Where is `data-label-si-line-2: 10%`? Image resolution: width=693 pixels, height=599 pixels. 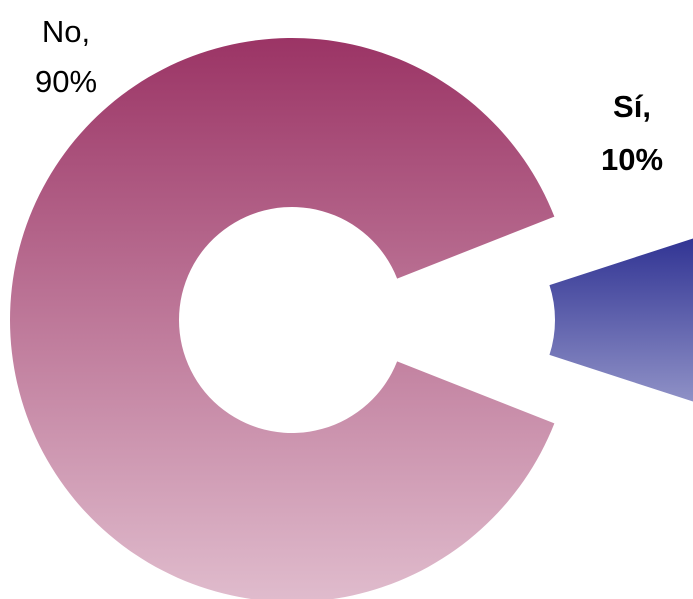 data-label-si-line-2: 10% is located at coordinates (632, 159).